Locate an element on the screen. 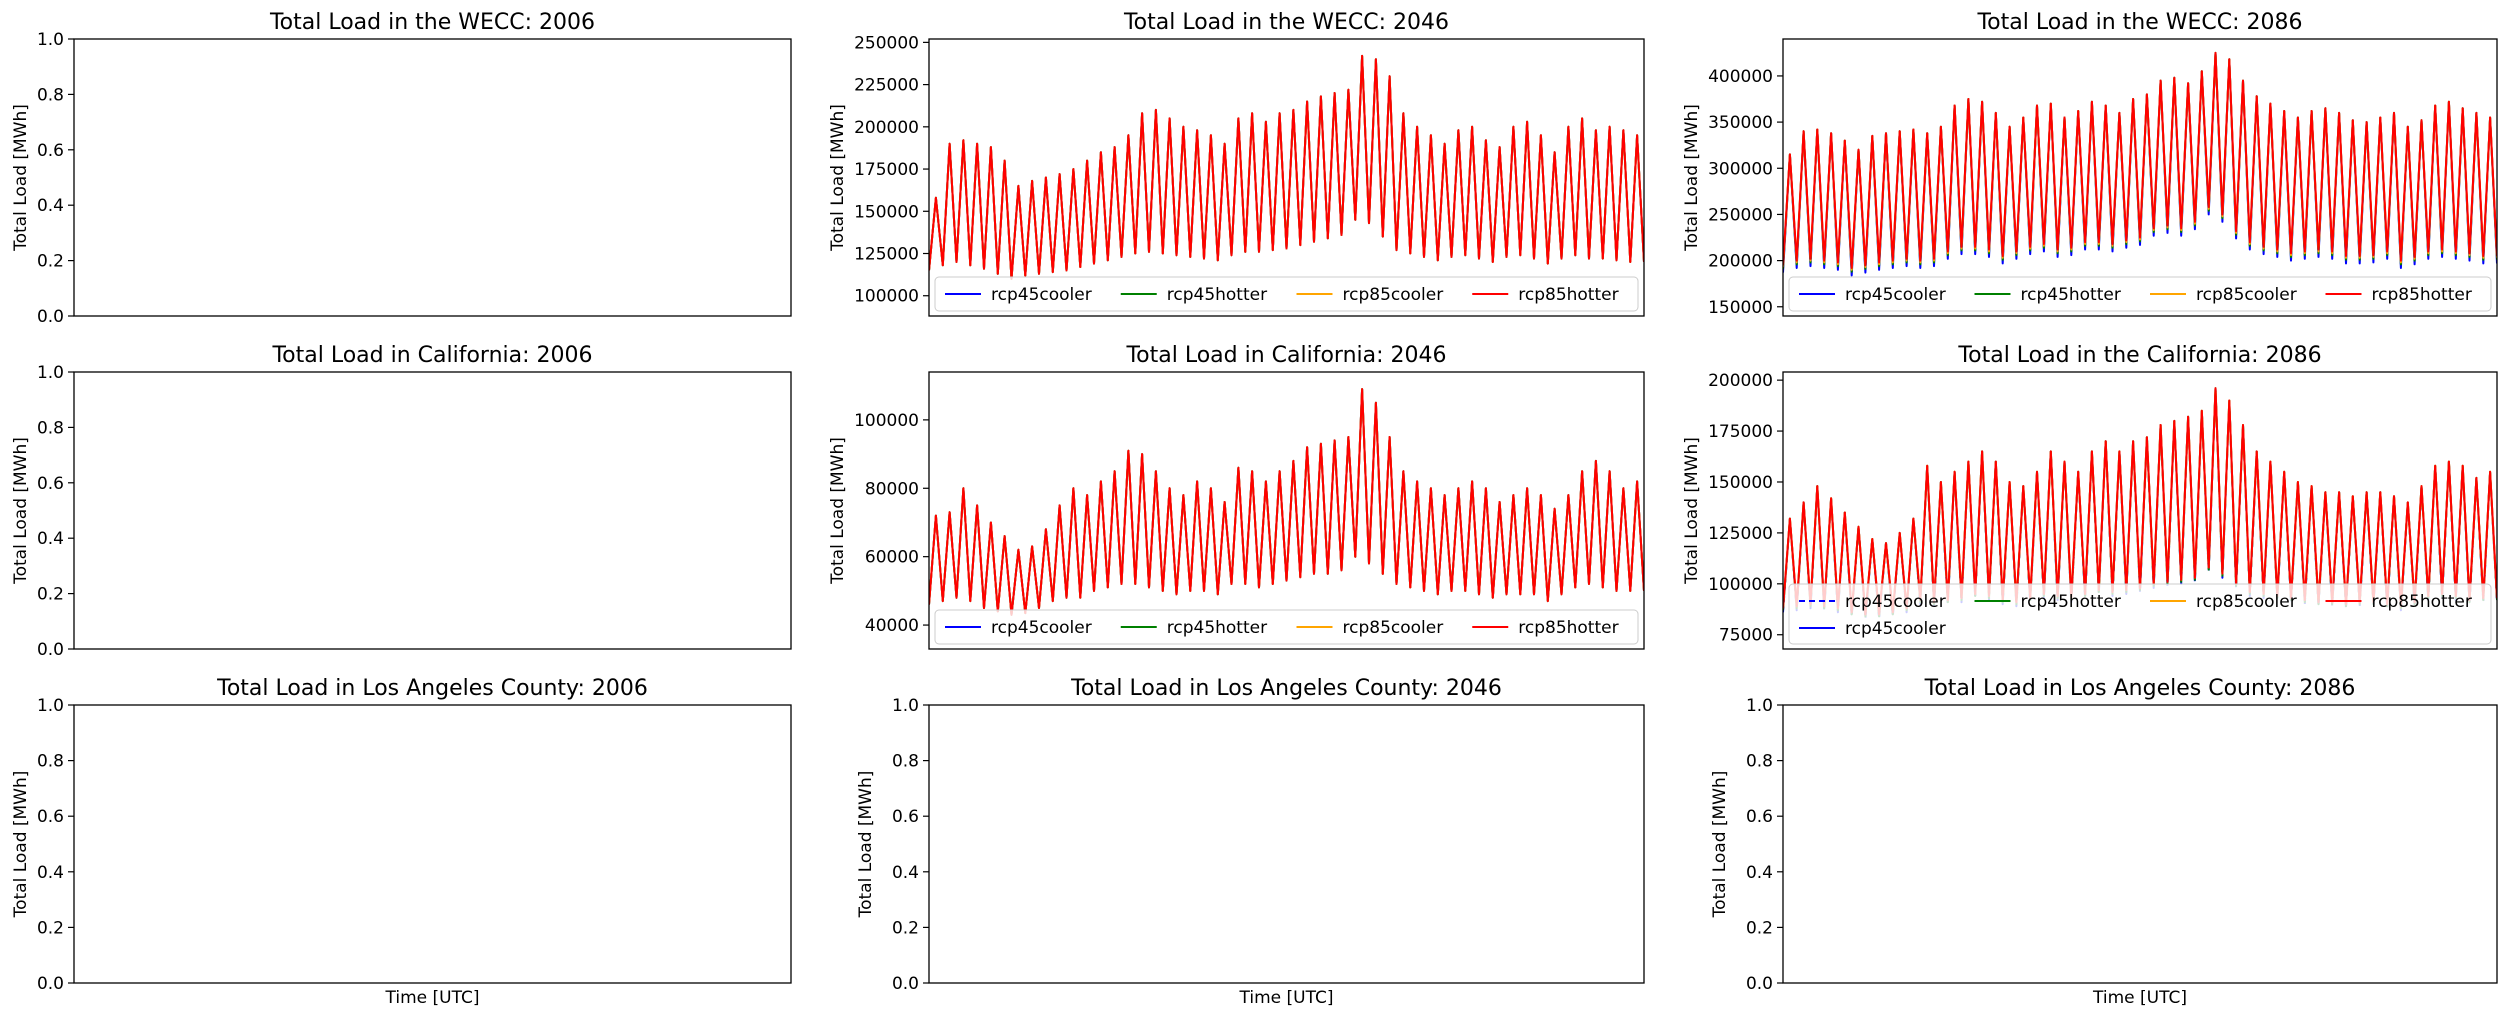 This screenshot has width=2511, height=1020. subplot-title: Total Load in California: 2046 is located at coordinates (1285, 355).